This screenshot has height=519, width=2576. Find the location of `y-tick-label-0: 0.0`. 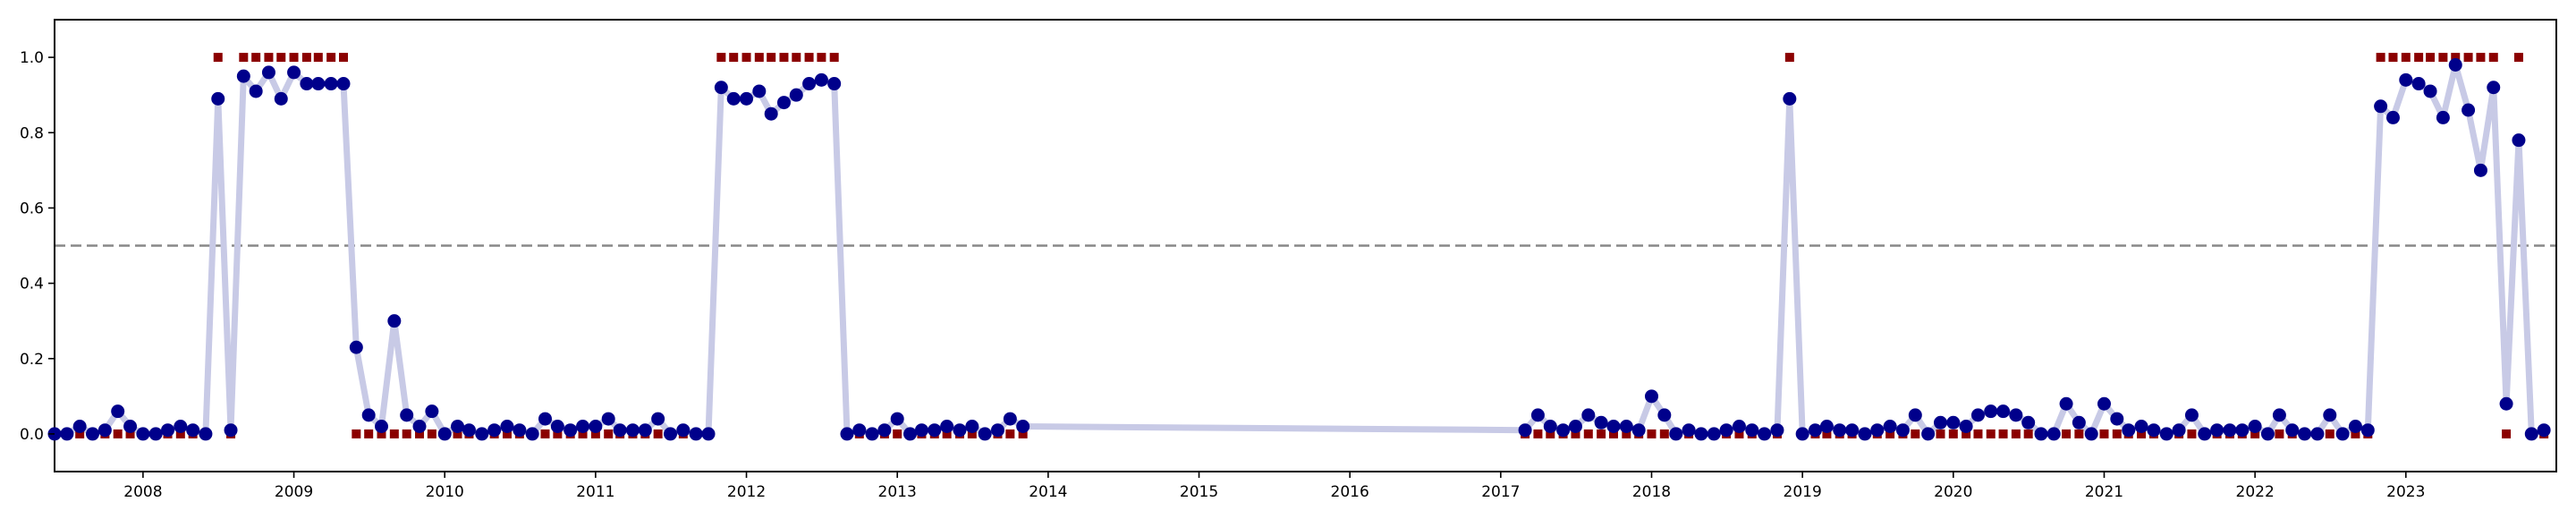

y-tick-label-0: 0.0 is located at coordinates (32, 435).